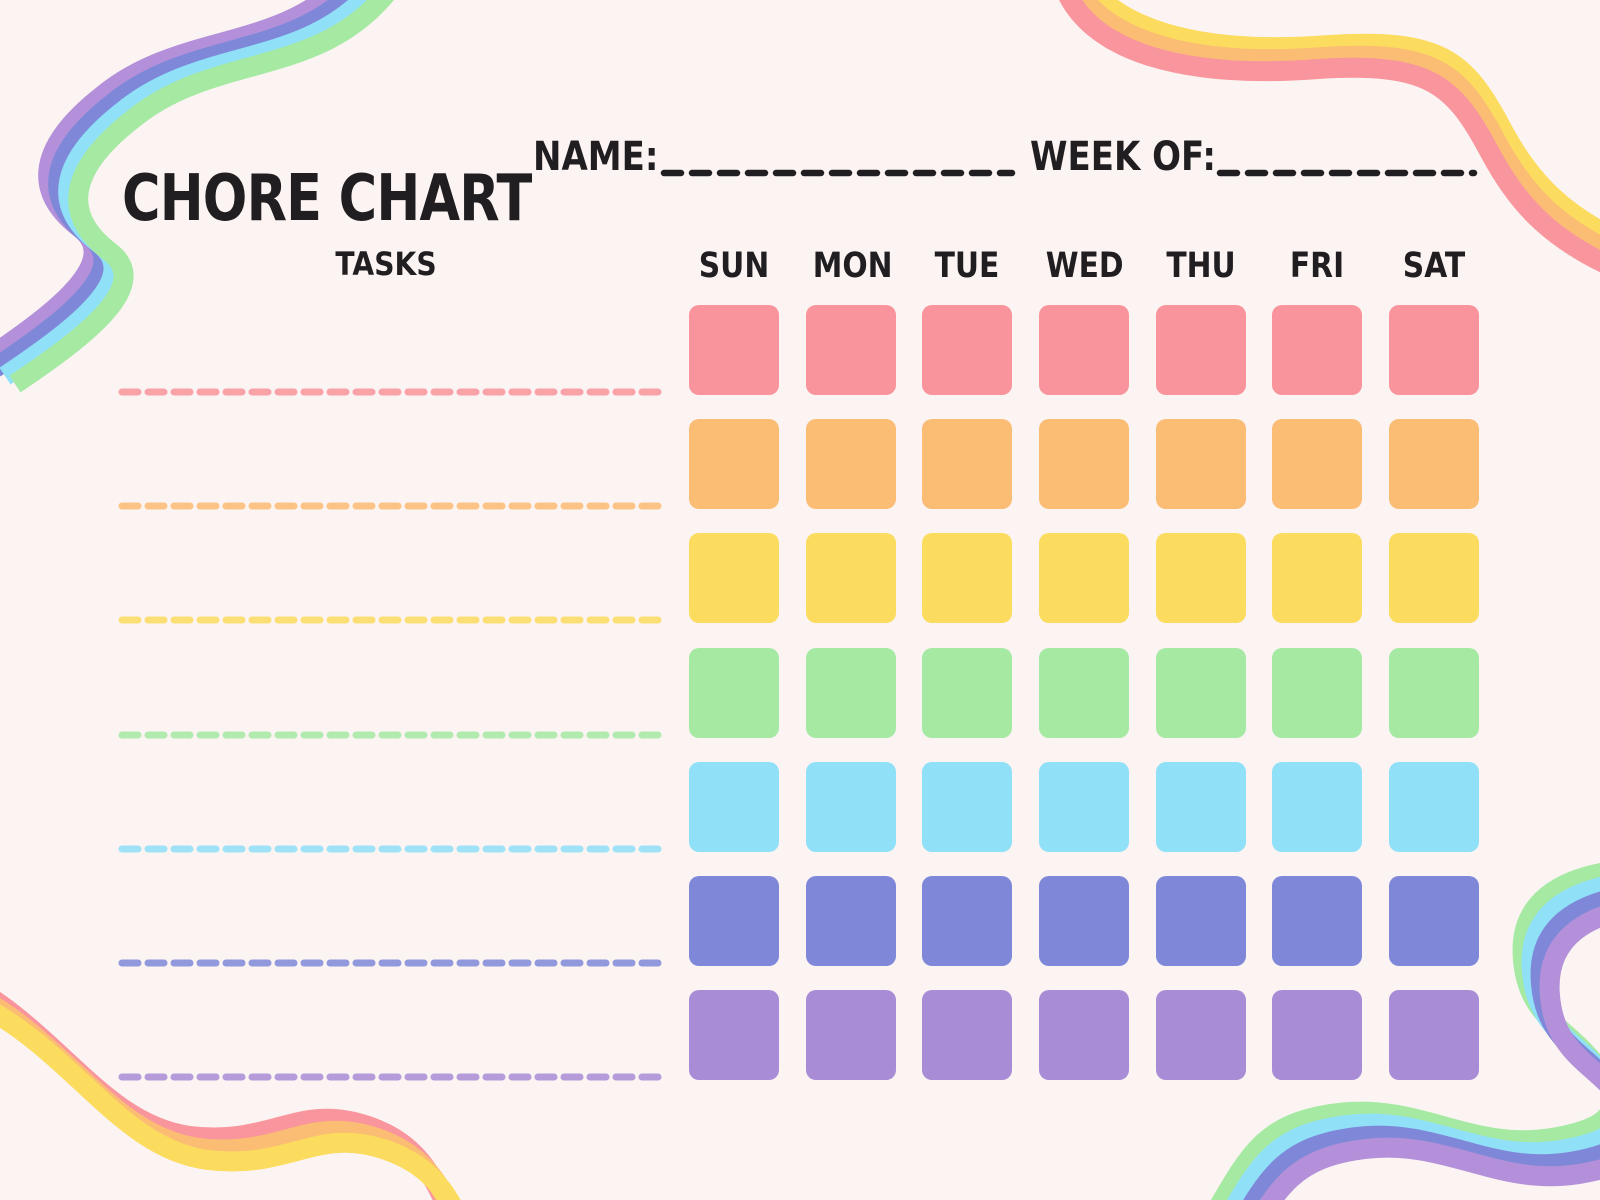 This screenshot has height=1200, width=1600. What do you see at coordinates (596, 157) in the screenshot?
I see `name-label: NAME:` at bounding box center [596, 157].